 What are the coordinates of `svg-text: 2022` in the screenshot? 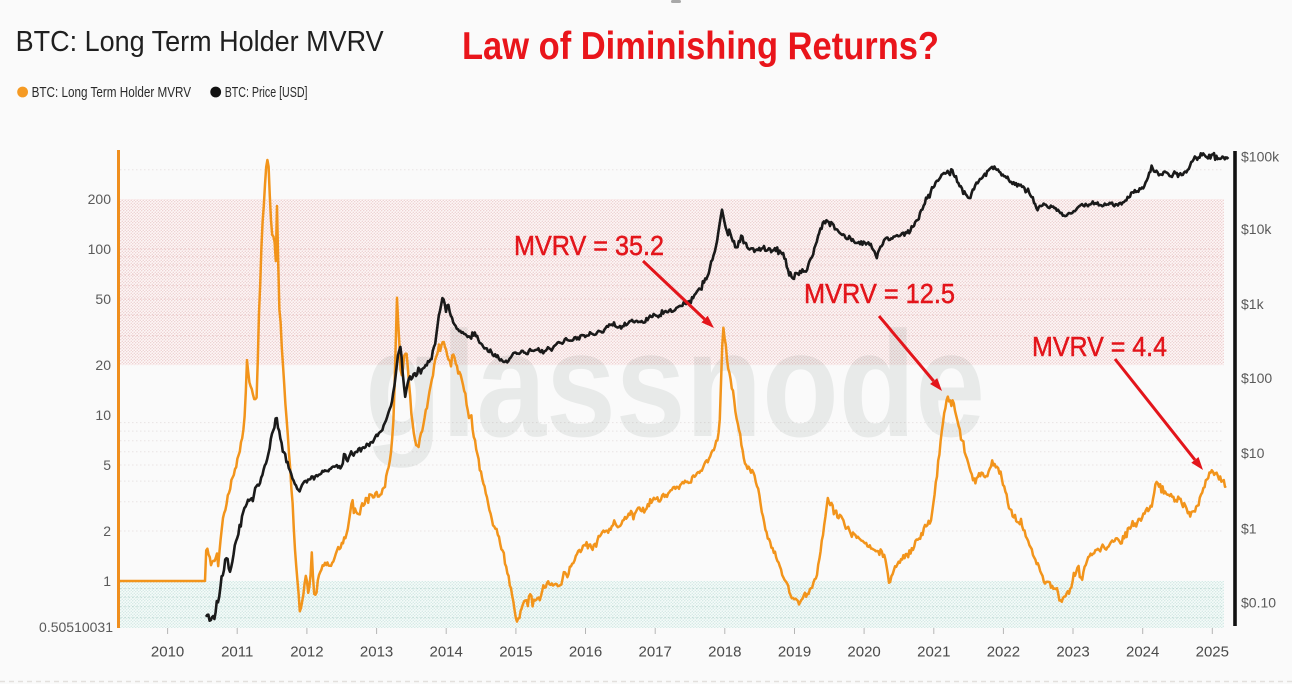 It's located at (1003, 652).